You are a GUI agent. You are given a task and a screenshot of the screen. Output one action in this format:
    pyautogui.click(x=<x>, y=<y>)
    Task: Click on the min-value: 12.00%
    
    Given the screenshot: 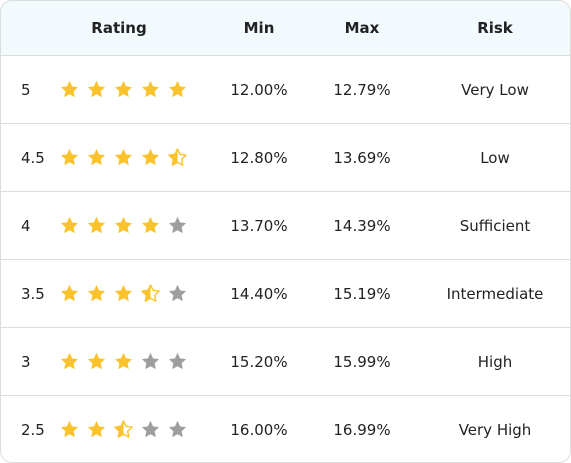 What is the action you would take?
    pyautogui.click(x=259, y=89)
    